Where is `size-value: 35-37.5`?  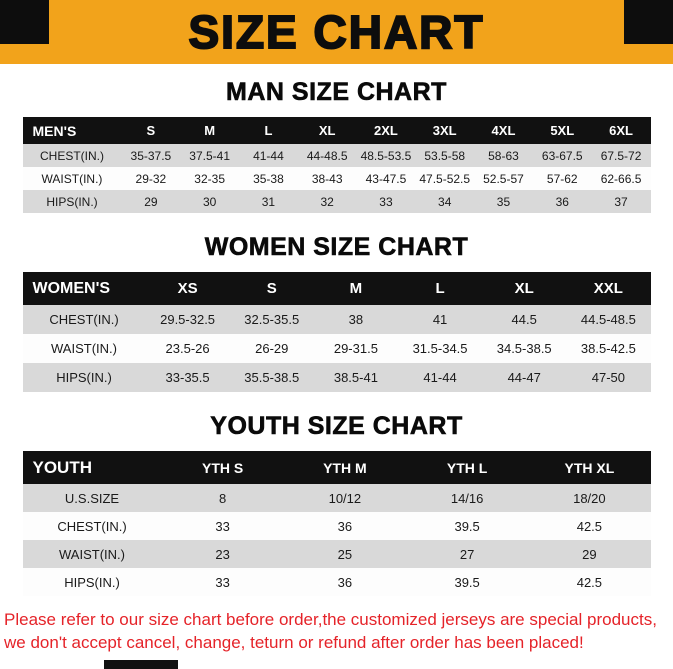 size-value: 35-37.5 is located at coordinates (151, 155).